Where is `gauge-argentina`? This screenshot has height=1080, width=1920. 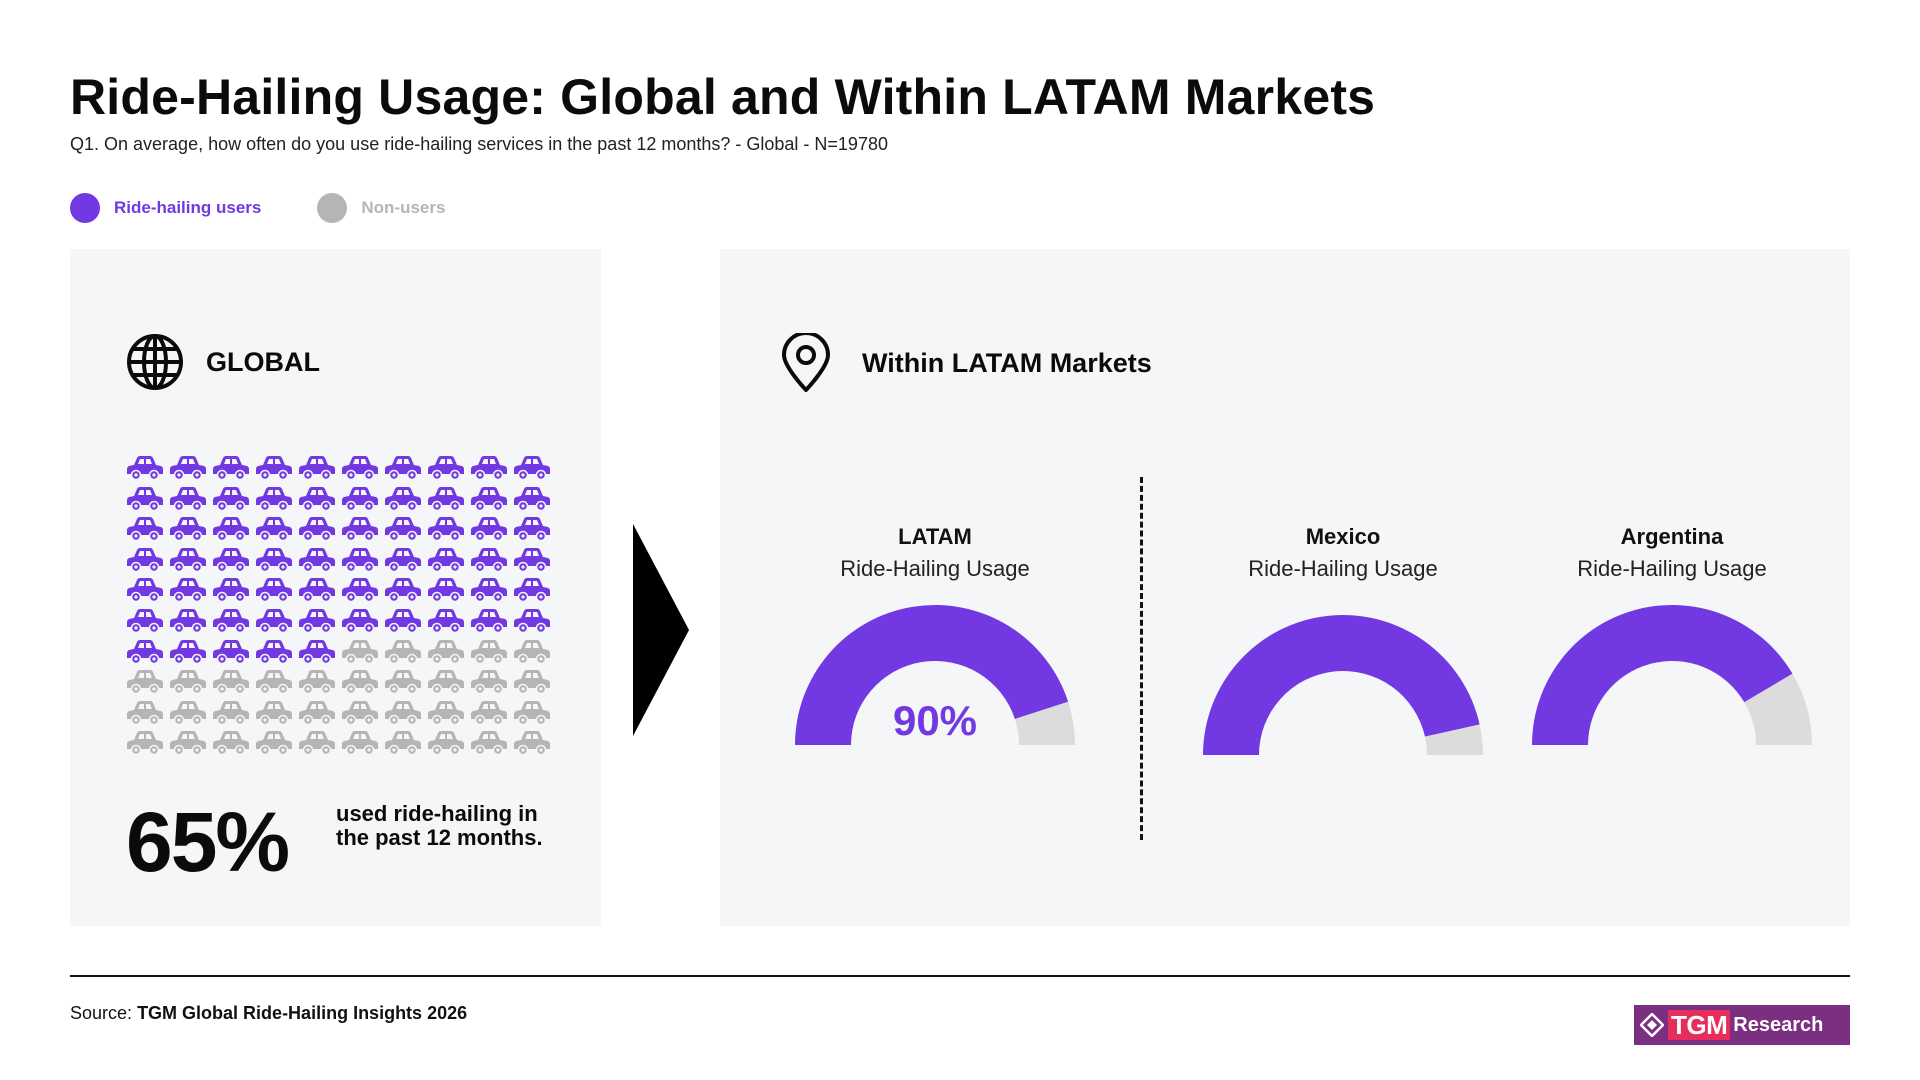 gauge-argentina is located at coordinates (1672, 675).